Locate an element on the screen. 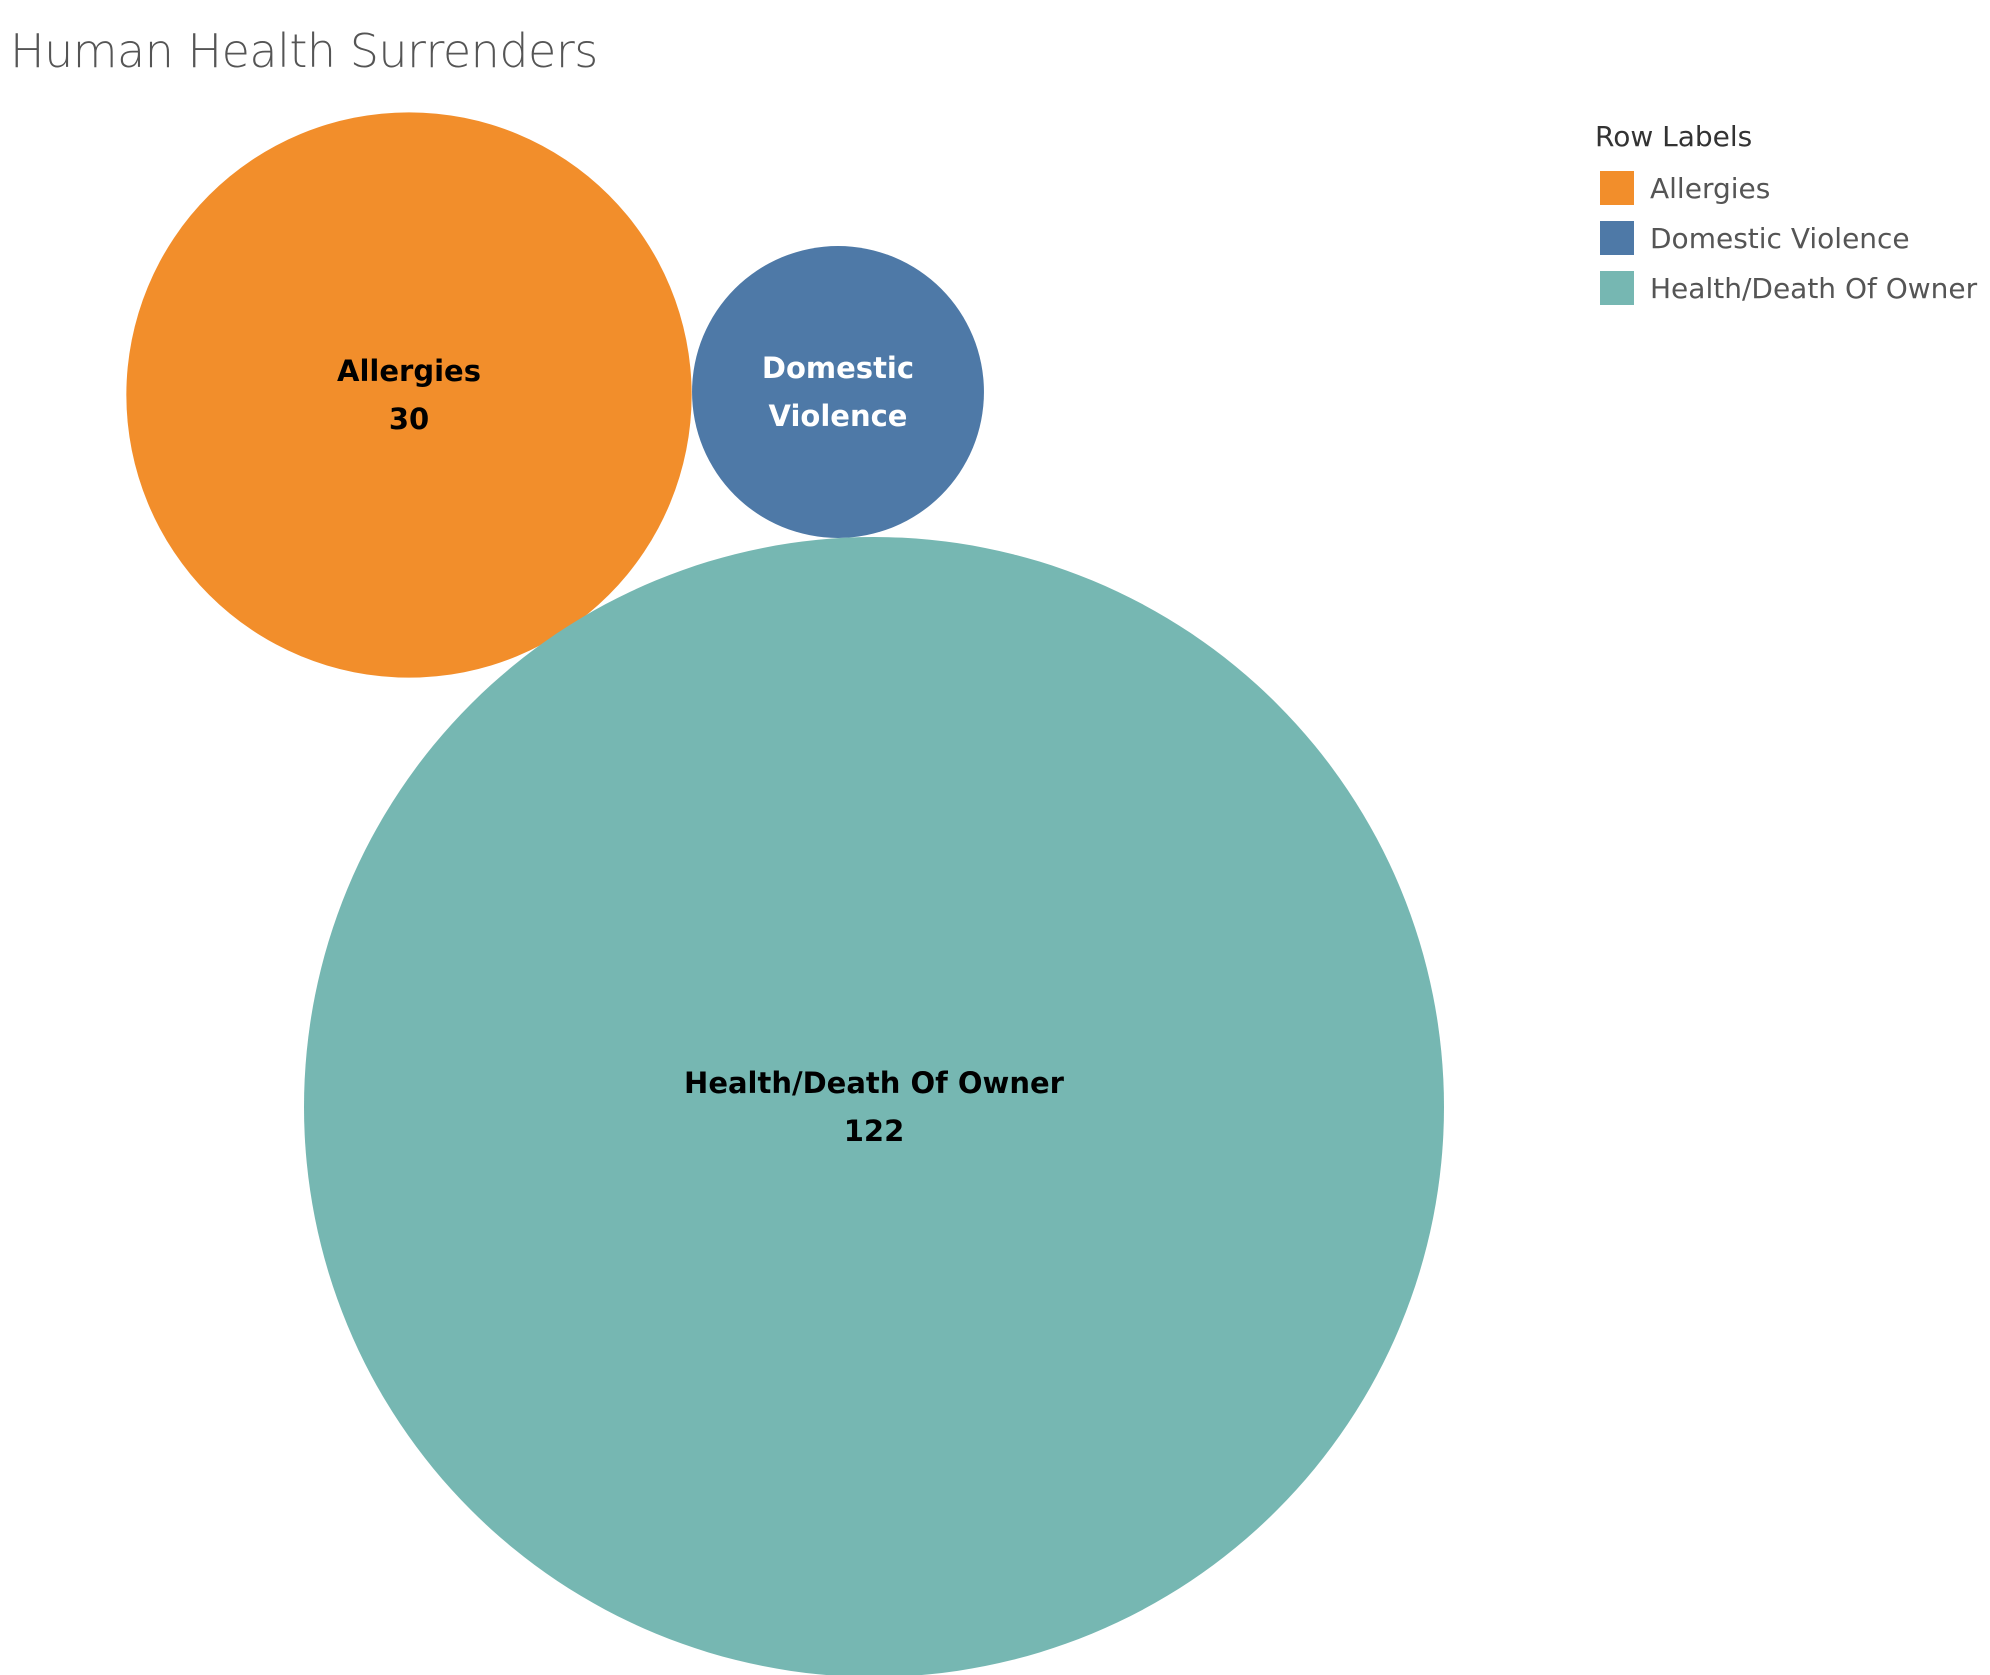 The width and height of the screenshot is (1990, 1675). legend-swatch-health-death-of-owner is located at coordinates (1617, 288).